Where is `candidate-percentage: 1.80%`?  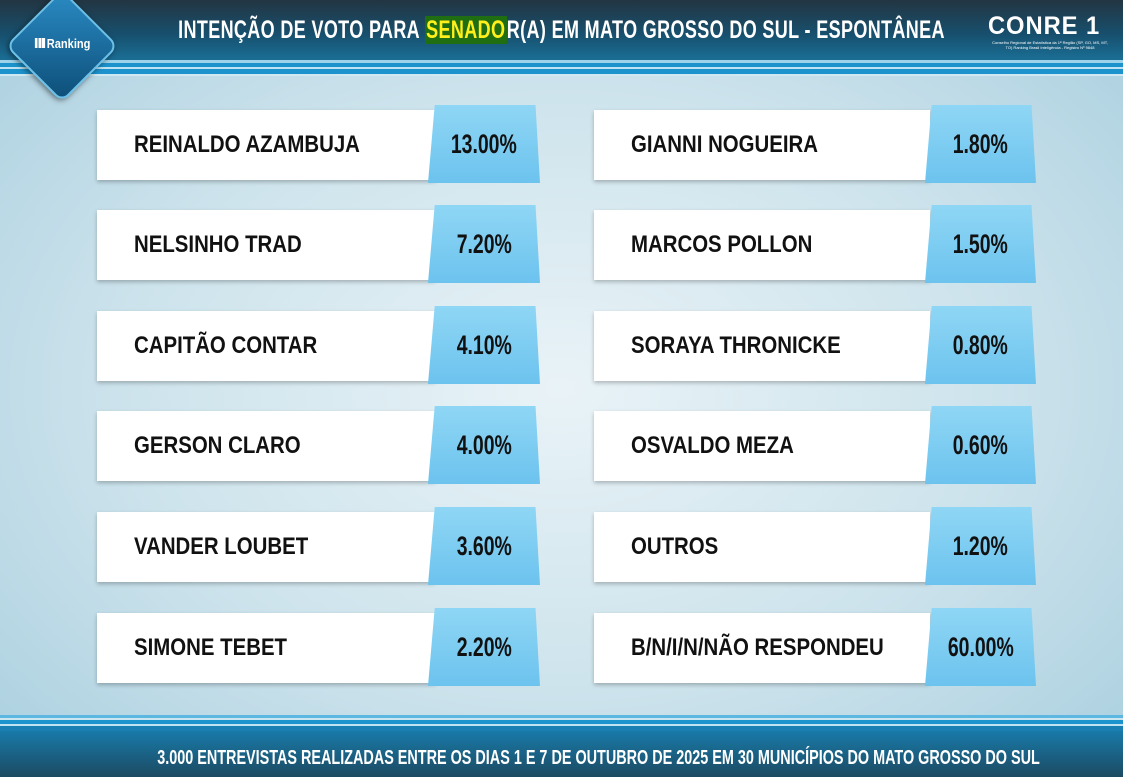
candidate-percentage: 1.80% is located at coordinates (980, 143).